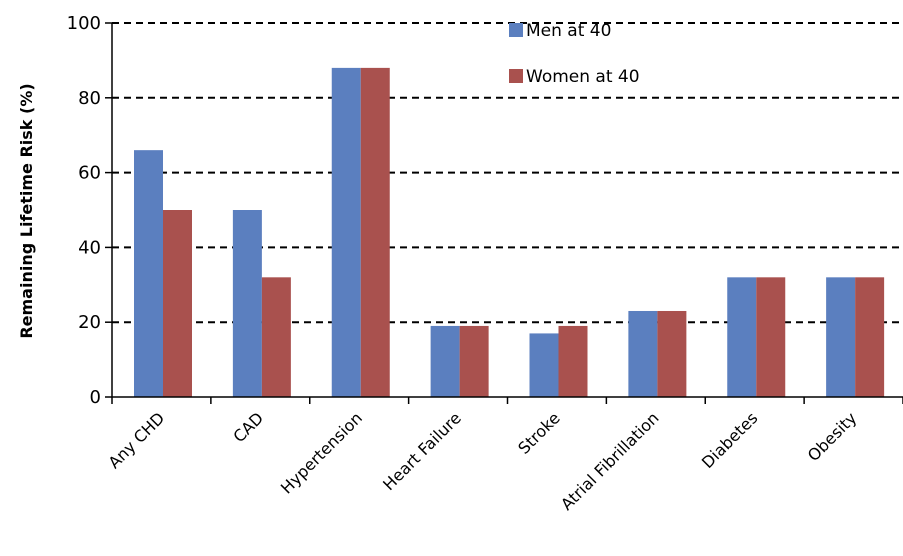 The image size is (903, 556). I want to click on y-tick-label: 40, so click(89, 247).